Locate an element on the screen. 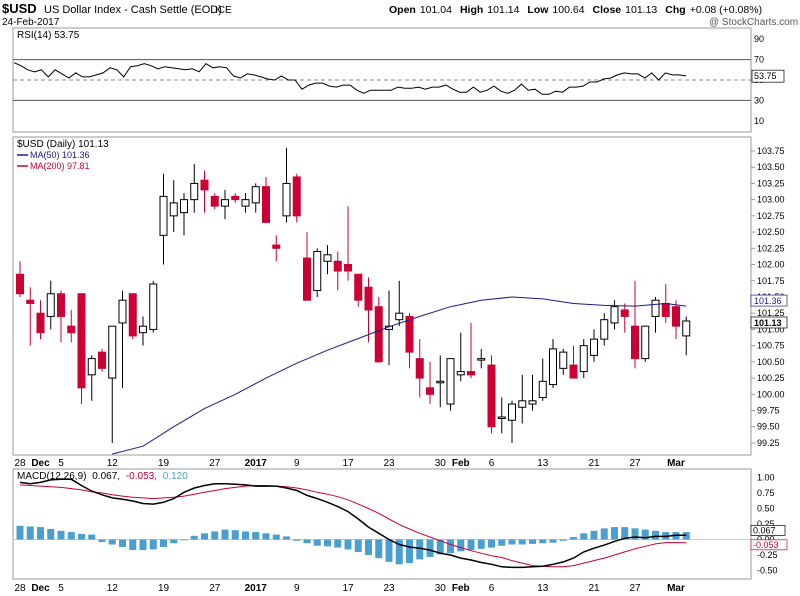 This screenshot has height=596, width=800. price-x-tick-Feb: Feb is located at coordinates (461, 463).